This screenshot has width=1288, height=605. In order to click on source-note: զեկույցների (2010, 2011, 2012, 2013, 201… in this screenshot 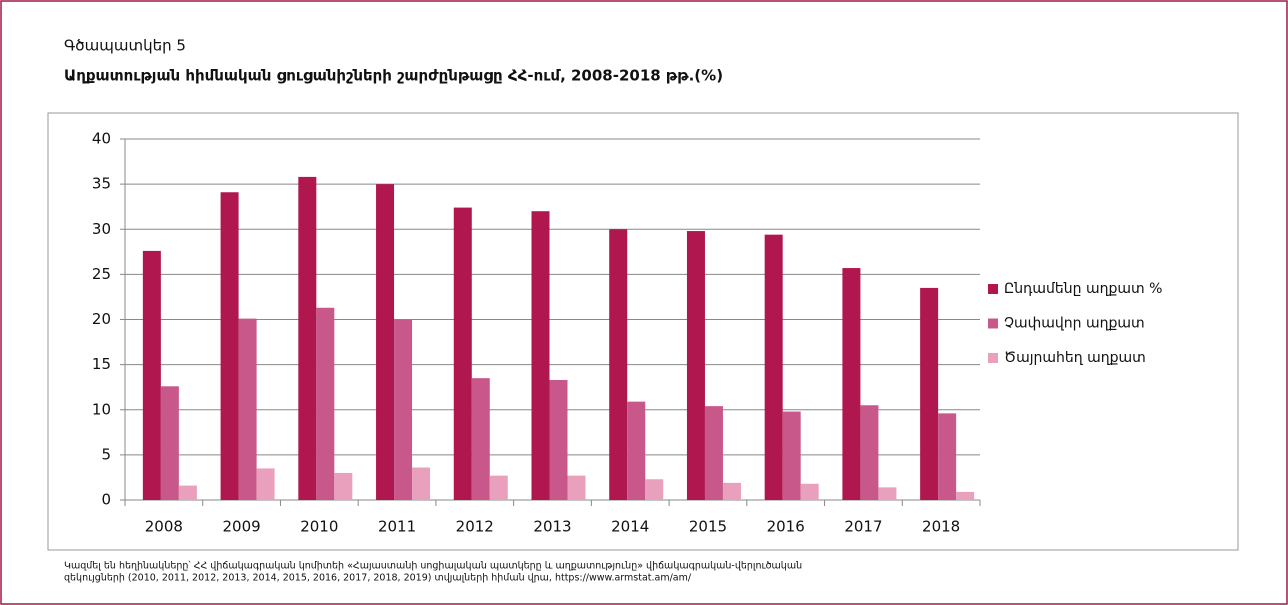, I will do `click(378, 578)`.